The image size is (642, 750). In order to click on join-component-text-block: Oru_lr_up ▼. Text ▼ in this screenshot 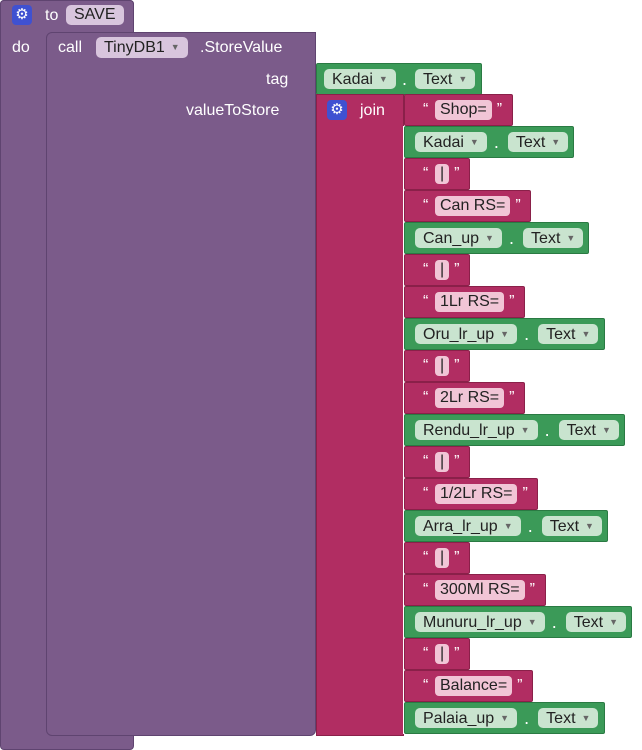, I will do `click(504, 334)`.